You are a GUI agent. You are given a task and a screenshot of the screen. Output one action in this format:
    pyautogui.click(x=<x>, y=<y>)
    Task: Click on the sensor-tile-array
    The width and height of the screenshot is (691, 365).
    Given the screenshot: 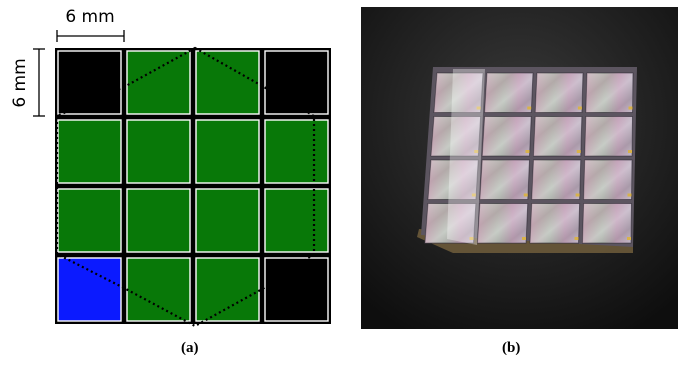 What is the action you would take?
    pyautogui.click(x=529, y=158)
    